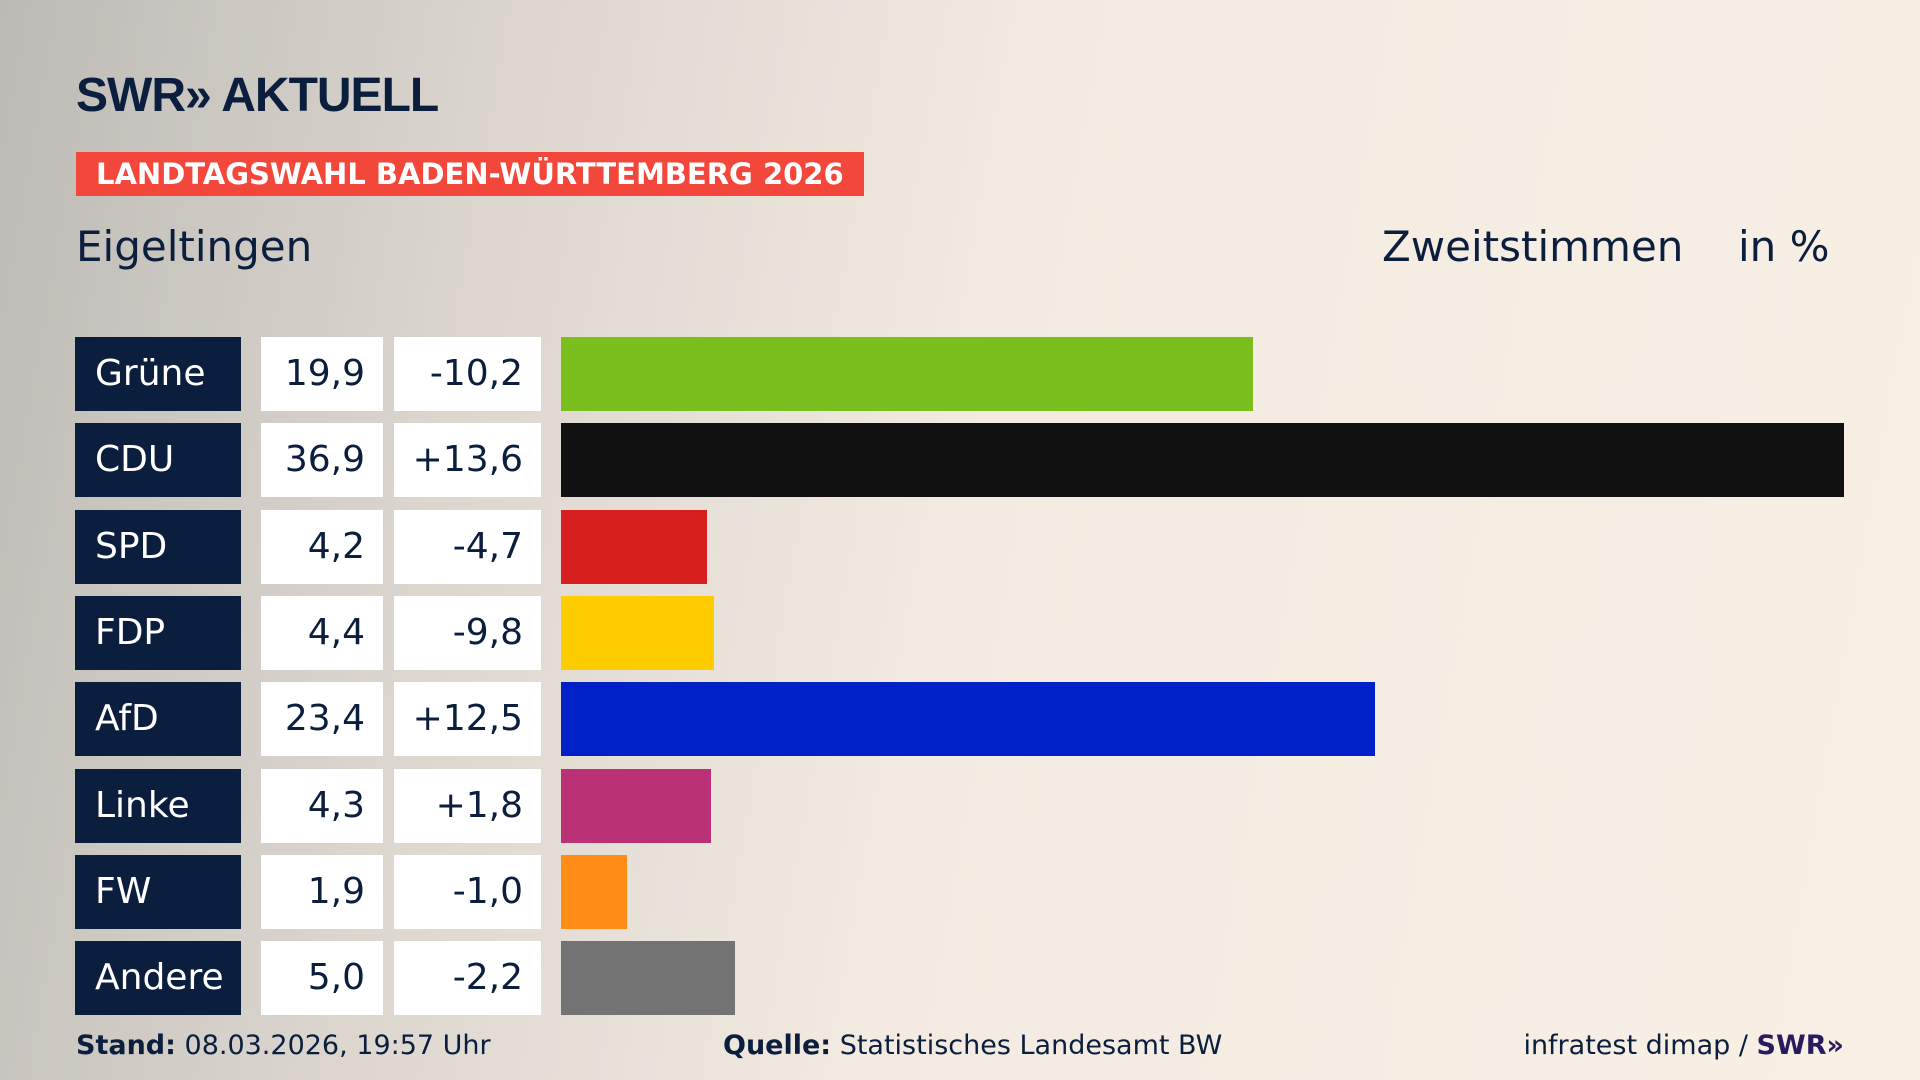  Describe the element at coordinates (337, 1045) in the screenshot. I see `stand-value: 08.03.2026, 19:57 Uhr` at that location.